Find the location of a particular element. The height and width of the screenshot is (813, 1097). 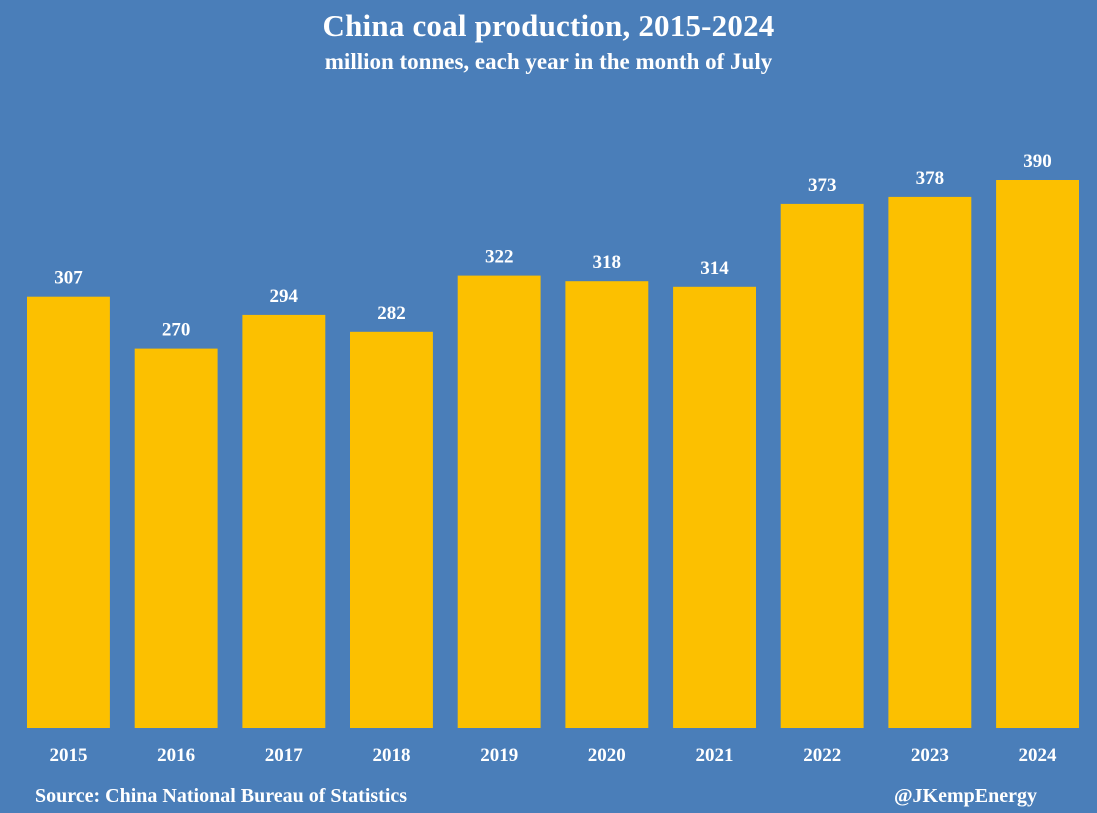

data-label-2021: 314 is located at coordinates (714, 268).